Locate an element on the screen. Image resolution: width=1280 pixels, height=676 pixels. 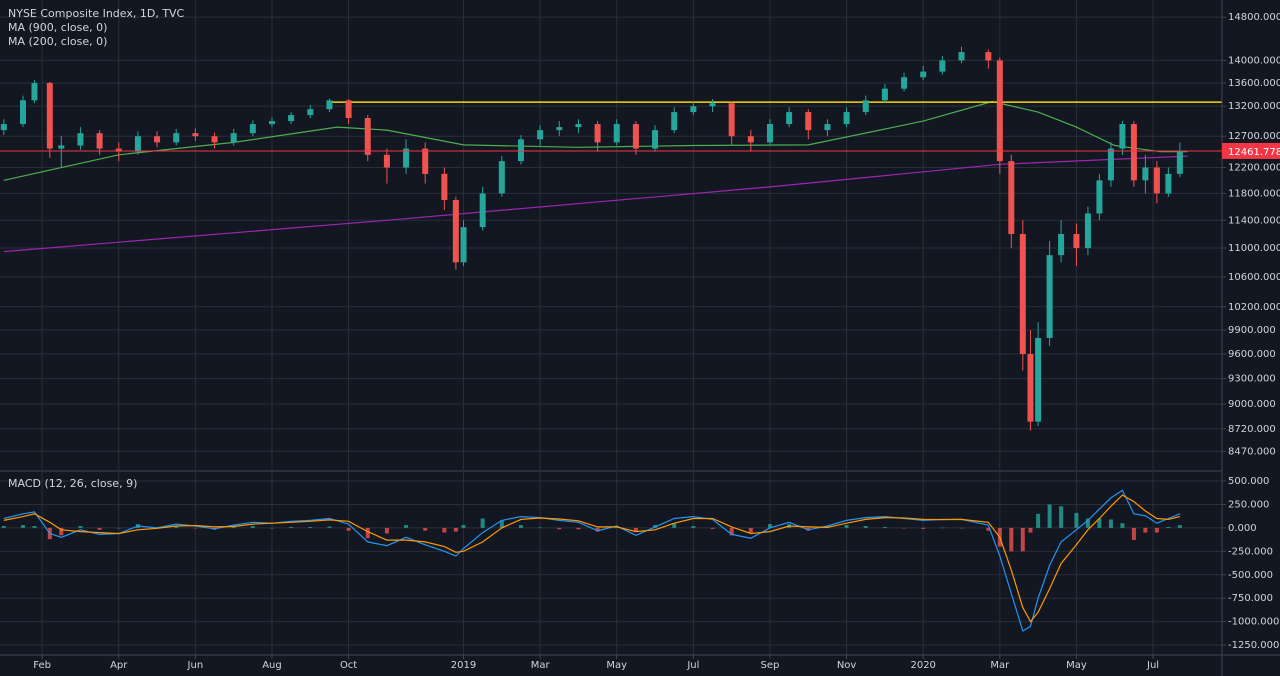
y-tick-label: 12200.000 is located at coordinates (1254, 167).